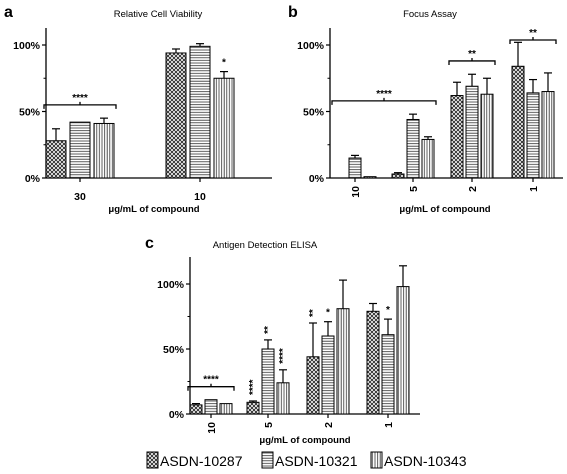 This screenshot has height=474, width=567. What do you see at coordinates (158, 14) in the screenshot?
I see `chart-title-a: Relative Cell Viability` at bounding box center [158, 14].